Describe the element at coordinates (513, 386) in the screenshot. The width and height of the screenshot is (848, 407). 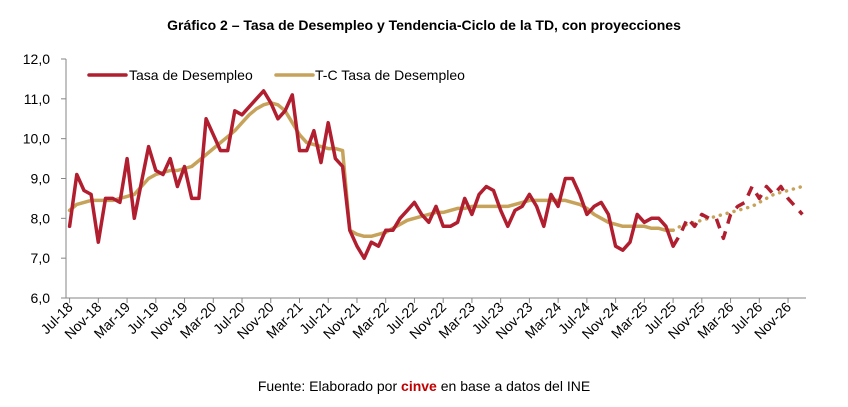
I see `source-suffix: en base a datos del INE` at that location.